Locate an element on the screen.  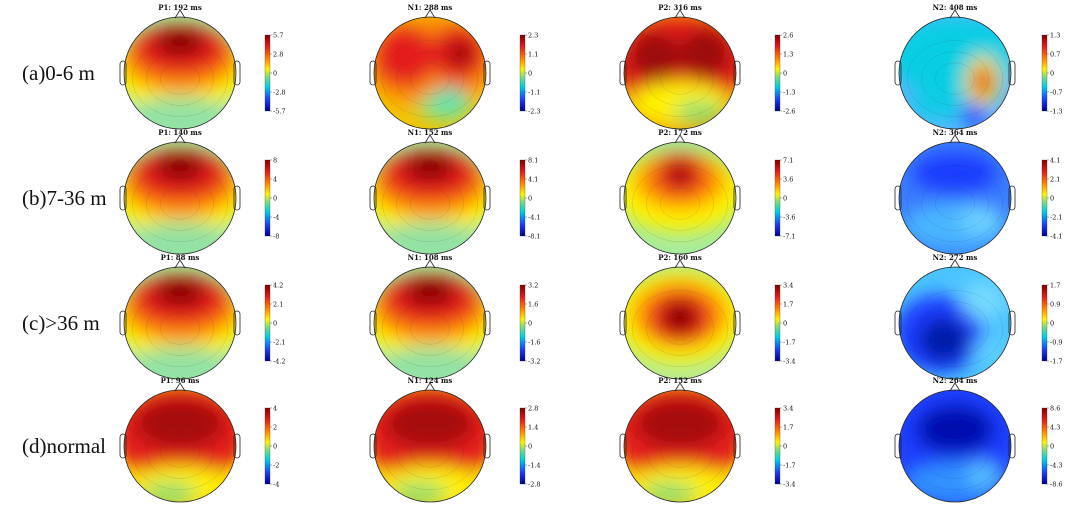
panel-title: N1: 108 ms is located at coordinates (430, 257).